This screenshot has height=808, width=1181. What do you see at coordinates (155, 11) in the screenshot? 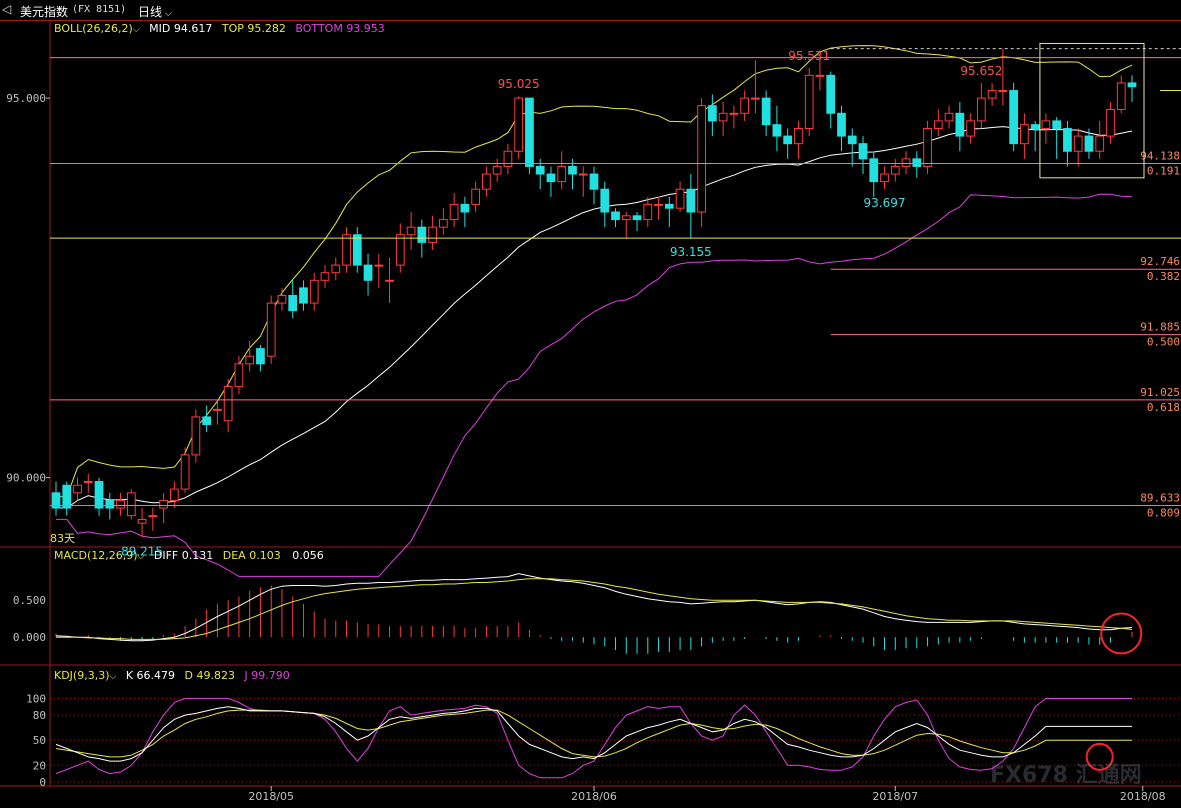
I see `period-selector: 日线 ⌵` at bounding box center [155, 11].